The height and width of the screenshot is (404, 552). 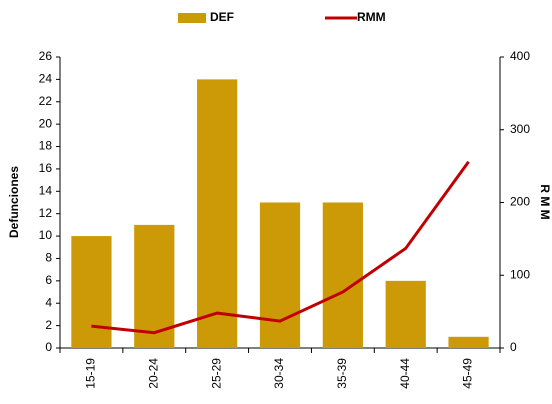 What do you see at coordinates (46, 146) in the screenshot?
I see `y-tick-label: 18` at bounding box center [46, 146].